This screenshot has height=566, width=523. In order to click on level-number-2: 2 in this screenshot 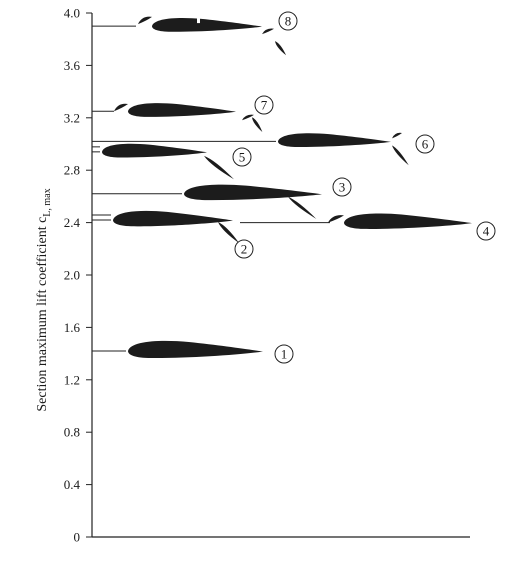, I will do `click(244, 249)`.